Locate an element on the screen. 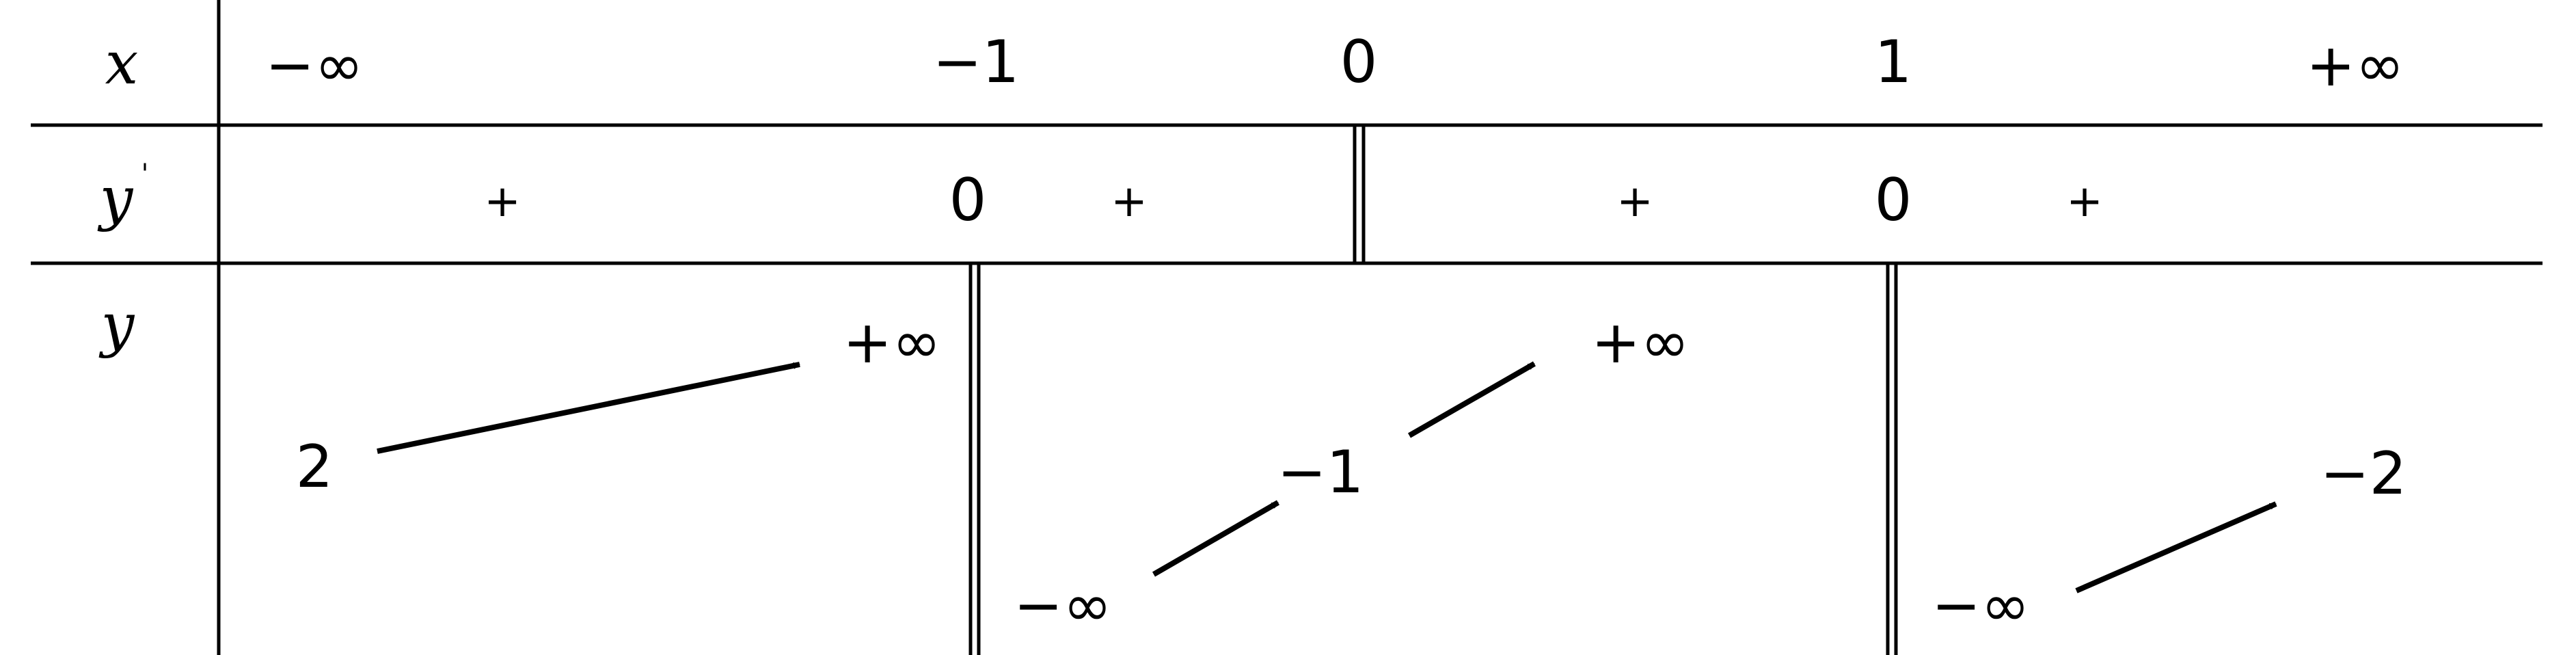 Image resolution: width=2576 pixels, height=655 pixels. double-bar-xminus1-function is located at coordinates (975, 459).